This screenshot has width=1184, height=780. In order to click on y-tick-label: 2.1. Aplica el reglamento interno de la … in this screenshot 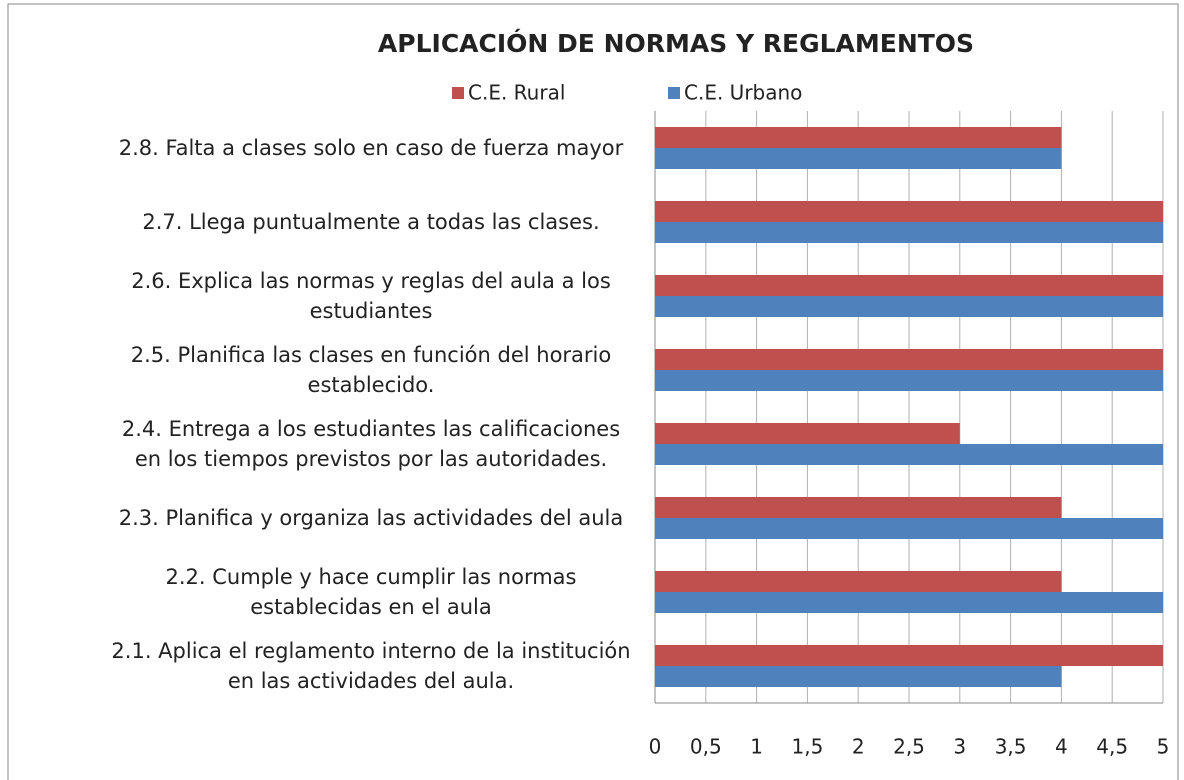, I will do `click(371, 666)`.